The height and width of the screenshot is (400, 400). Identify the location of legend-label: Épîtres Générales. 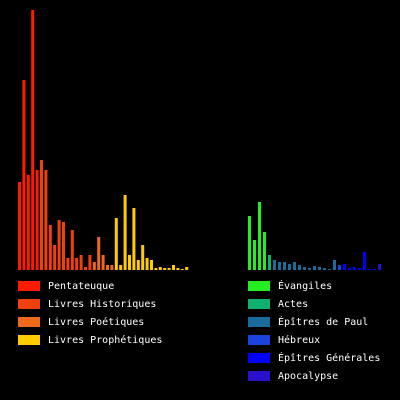
(329, 357).